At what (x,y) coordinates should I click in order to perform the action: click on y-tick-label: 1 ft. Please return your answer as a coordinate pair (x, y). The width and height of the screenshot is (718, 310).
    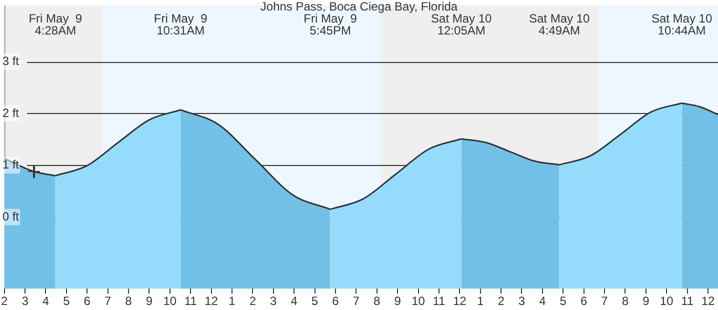
    Looking at the image, I should click on (11, 165).